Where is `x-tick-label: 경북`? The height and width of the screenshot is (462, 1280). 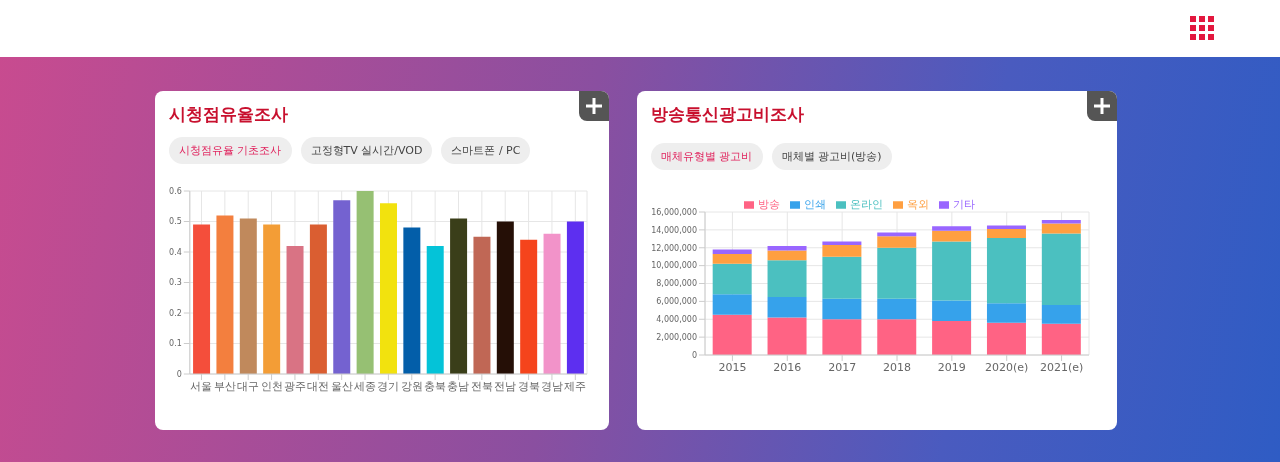
x-tick-label: 경북 is located at coordinates (528, 386).